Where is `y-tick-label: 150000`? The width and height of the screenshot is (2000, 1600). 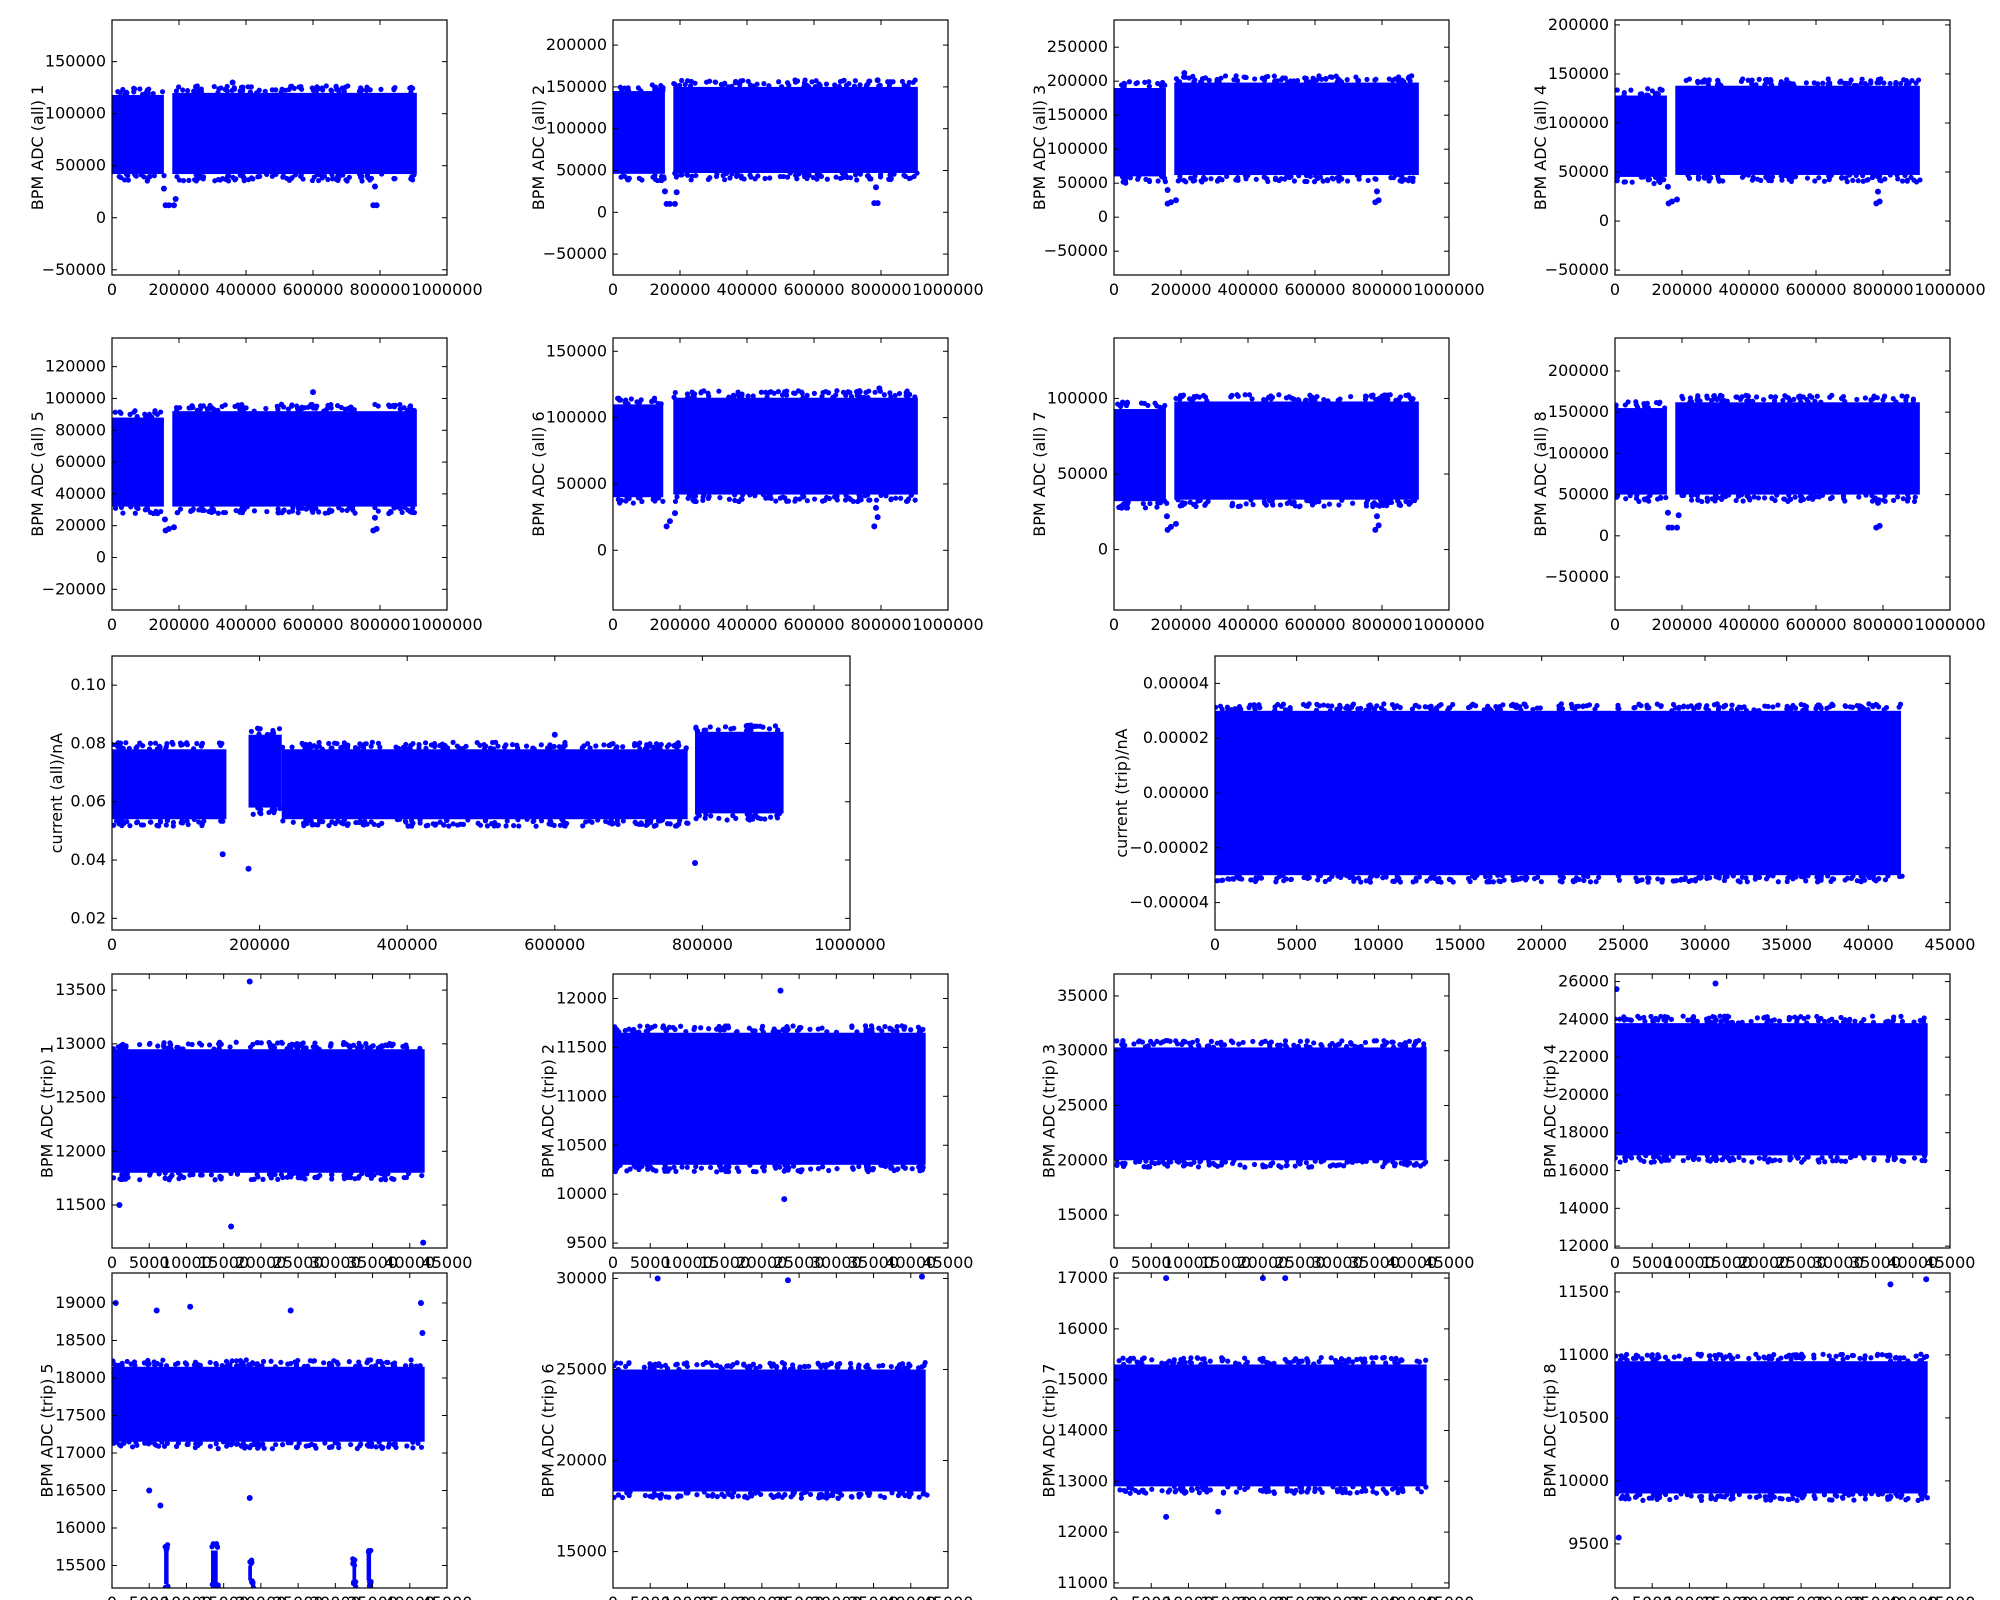
y-tick-label: 150000 is located at coordinates (576, 350).